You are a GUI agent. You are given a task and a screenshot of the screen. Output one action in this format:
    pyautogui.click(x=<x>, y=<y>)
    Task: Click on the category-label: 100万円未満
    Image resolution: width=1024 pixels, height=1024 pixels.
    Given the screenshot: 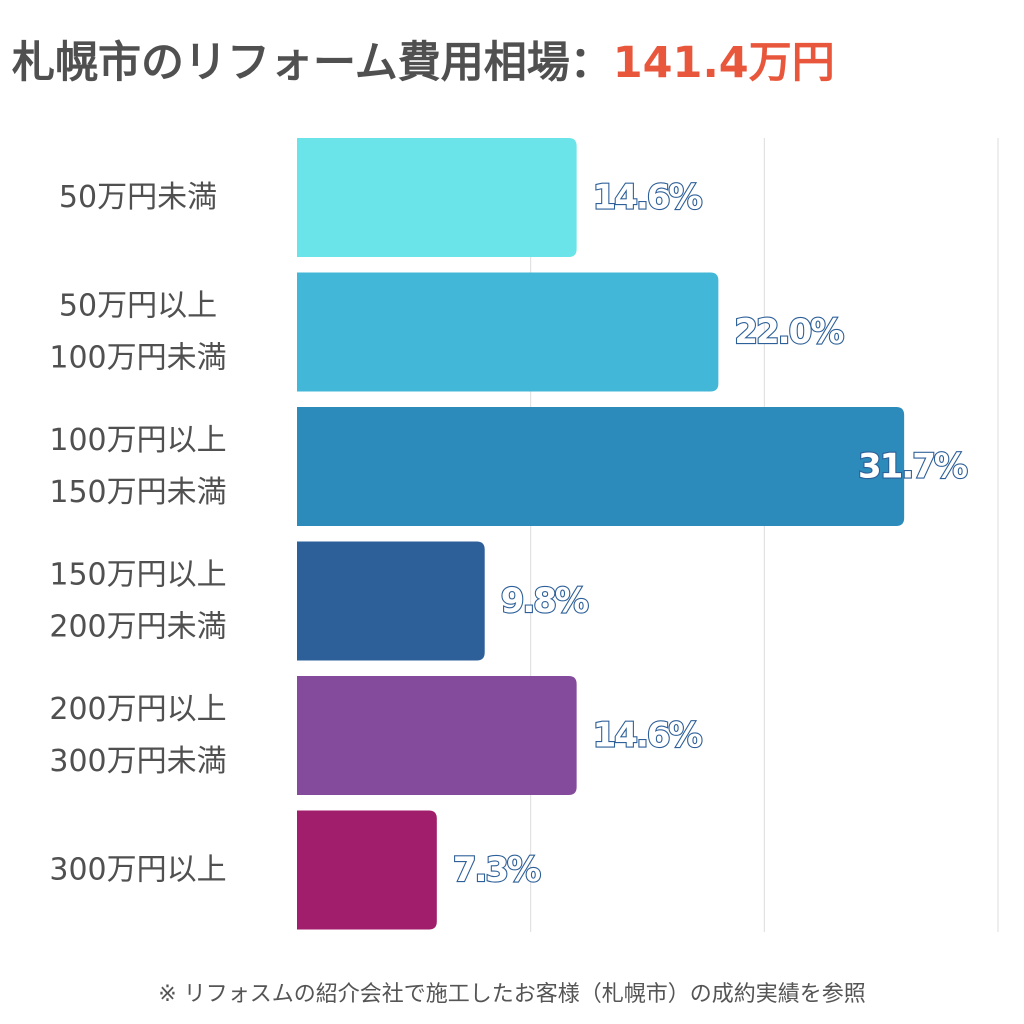 What is the action you would take?
    pyautogui.click(x=137, y=358)
    